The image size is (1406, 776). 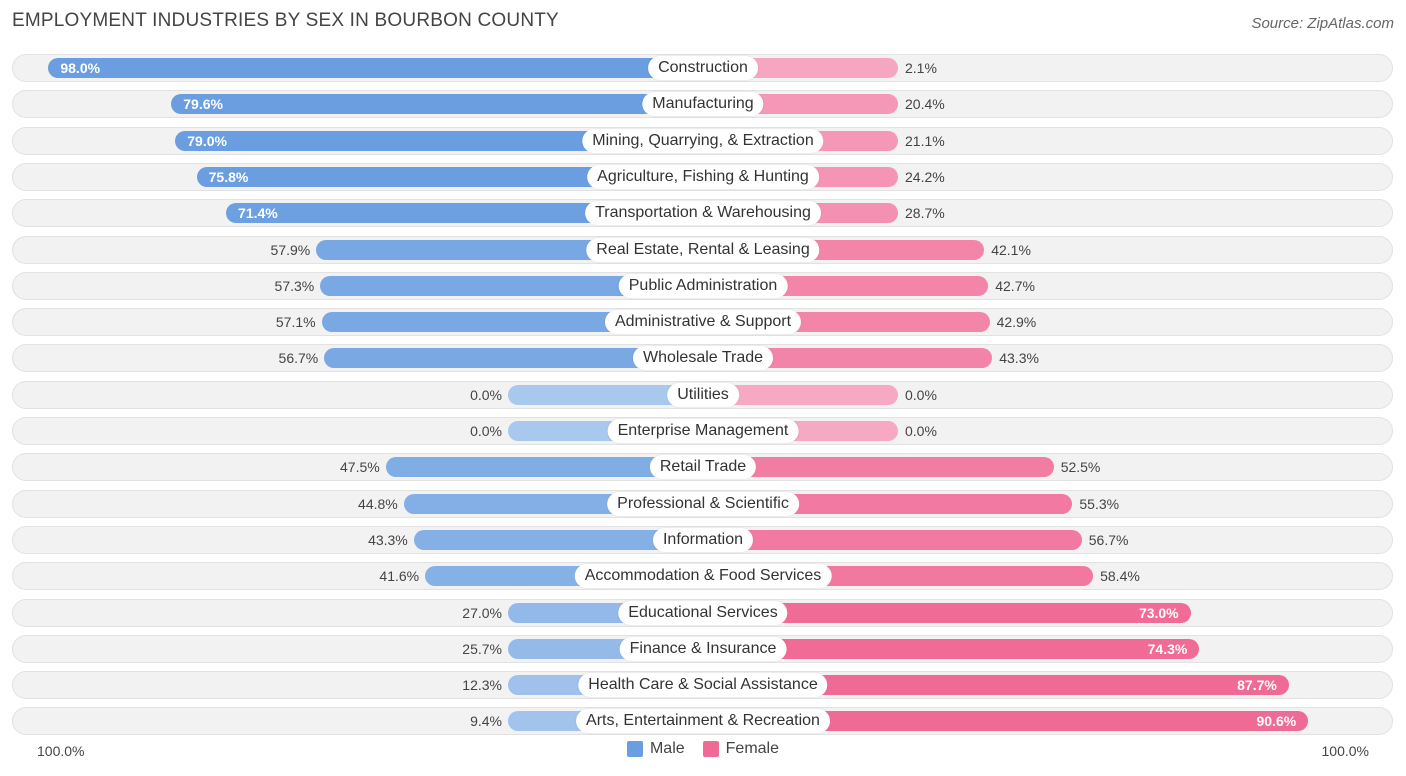 I want to click on value-label-male: 25.7%, so click(x=482, y=648).